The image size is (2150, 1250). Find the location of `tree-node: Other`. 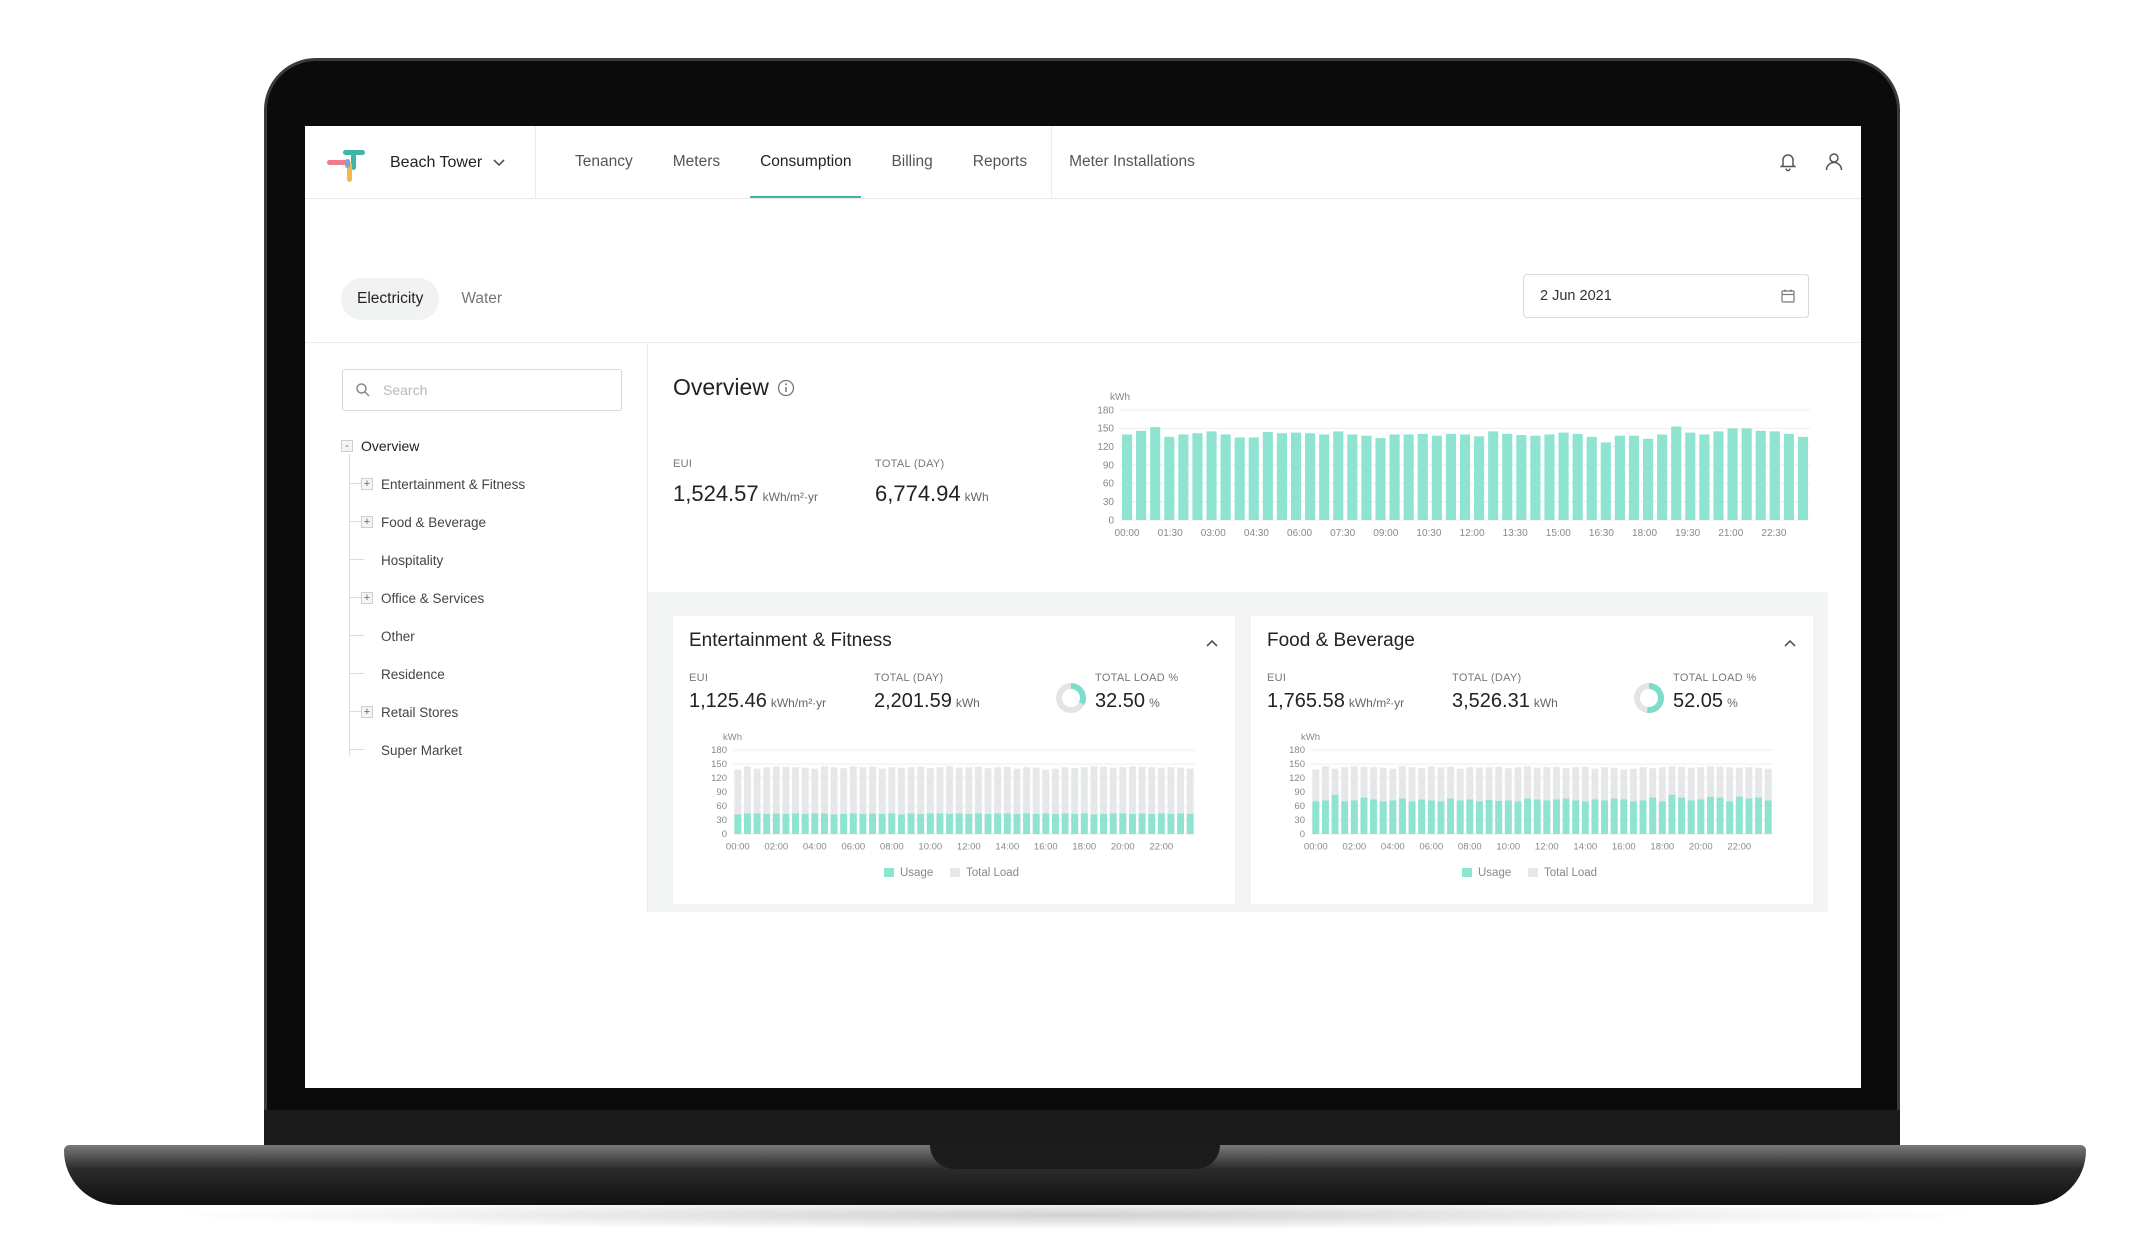

tree-node: Other is located at coordinates (393, 636).